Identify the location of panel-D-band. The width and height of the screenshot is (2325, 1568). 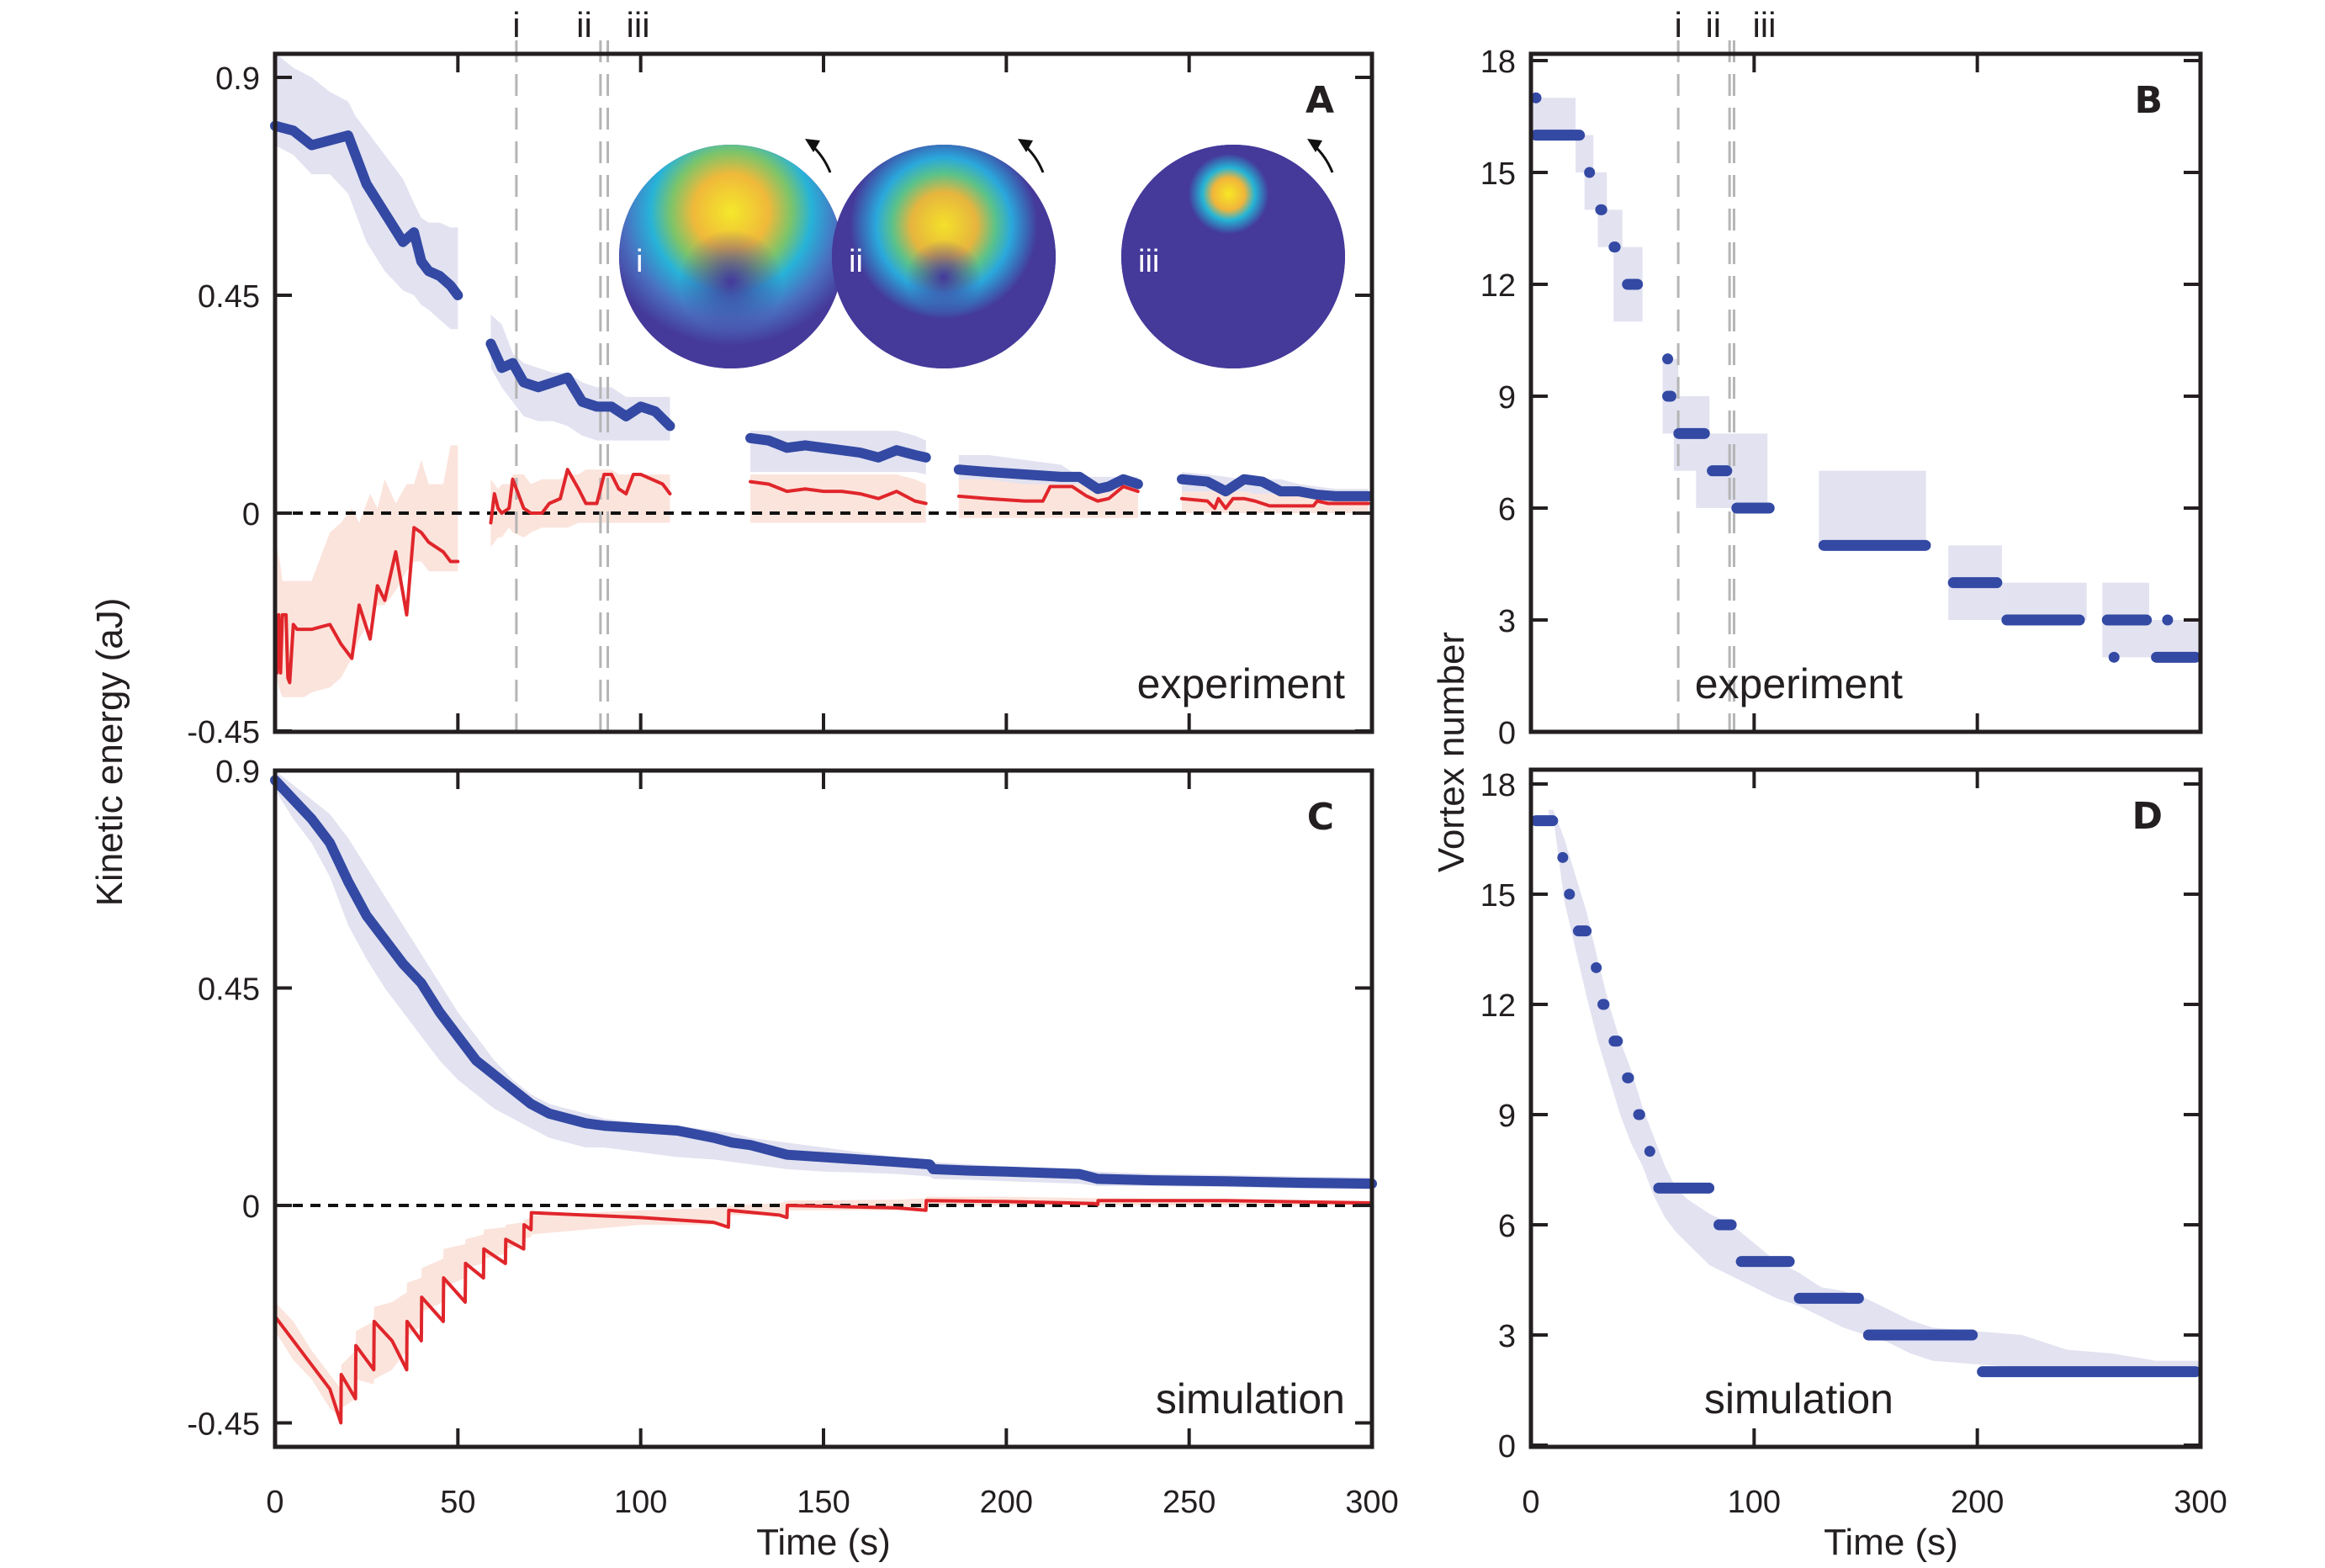
(1875, 1092).